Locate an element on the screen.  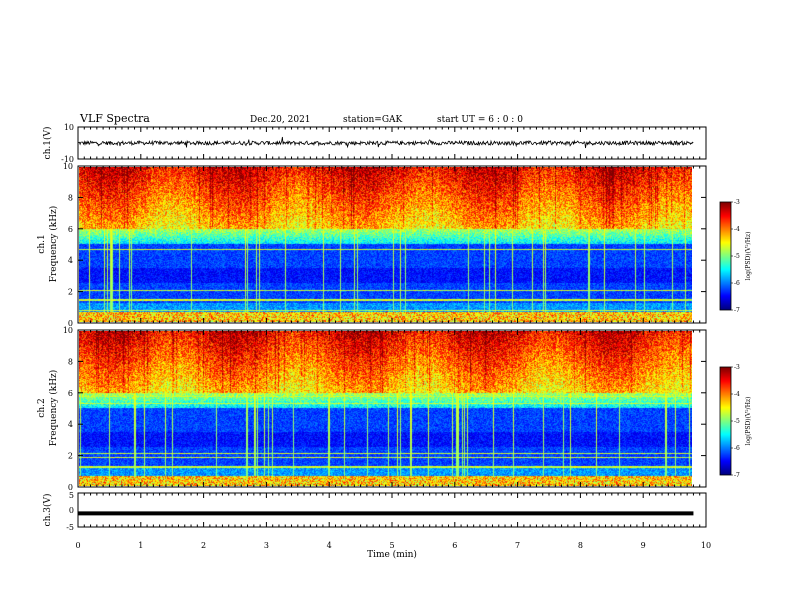
ch1-spec-ytick-label: 2 is located at coordinates (70, 292).